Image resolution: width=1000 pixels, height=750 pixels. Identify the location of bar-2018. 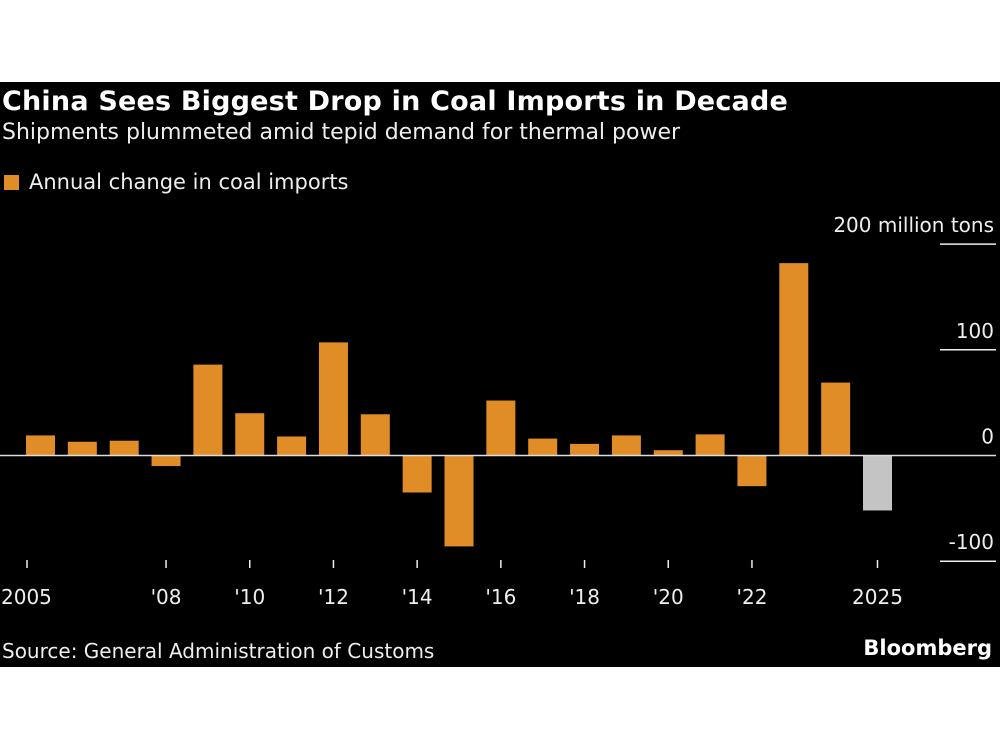
(585, 449).